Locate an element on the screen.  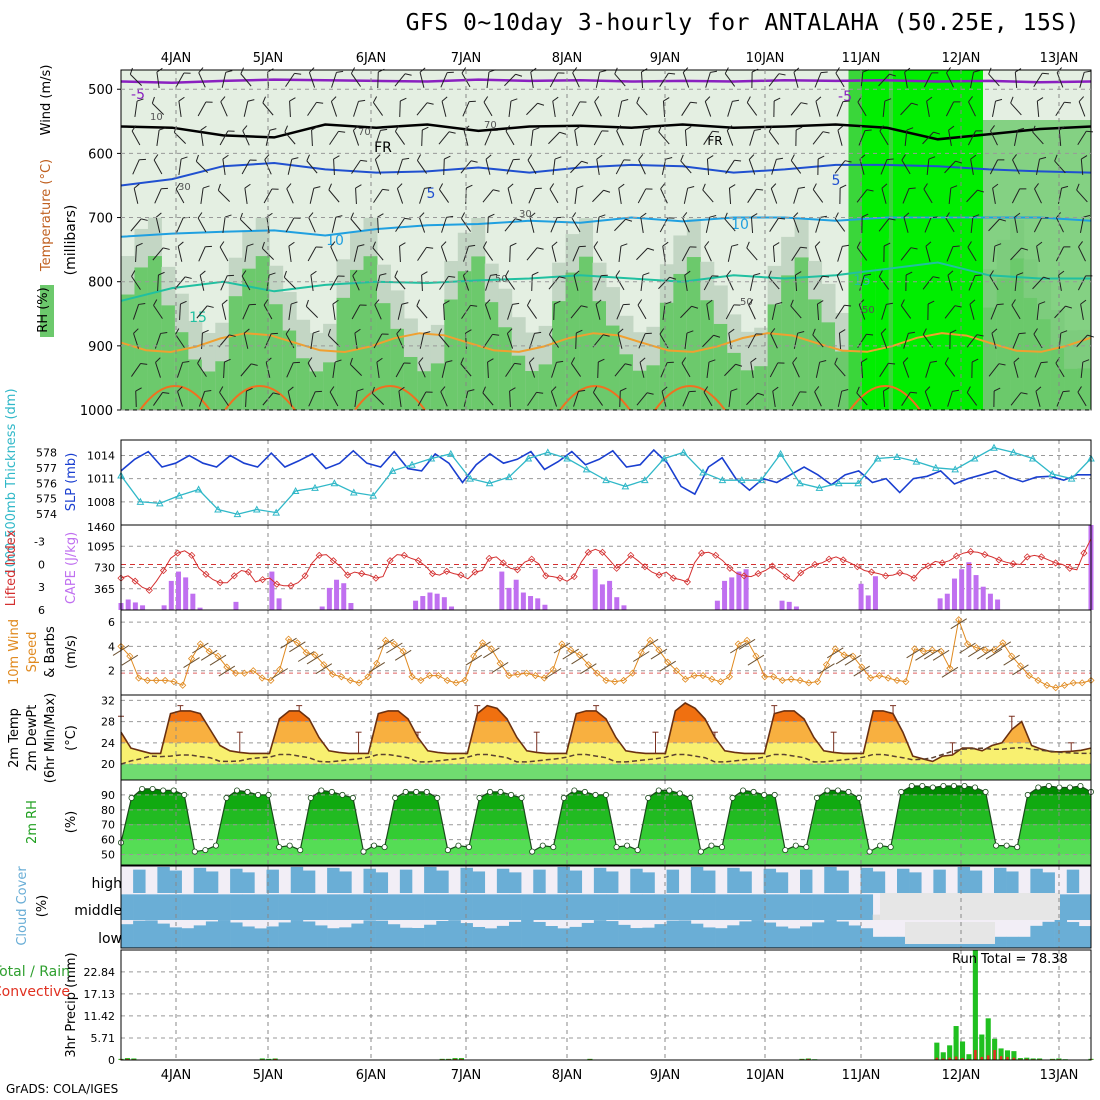
rh-contour-label: 30 is located at coordinates (525, 214).